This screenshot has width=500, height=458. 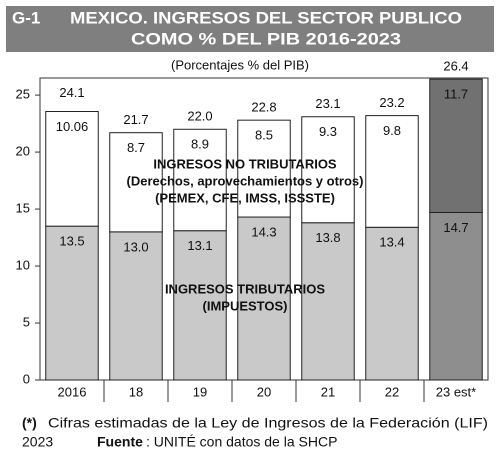 I want to click on series-note: (PEMEX, CFE, IMSS, ISSSTE), so click(x=245, y=197).